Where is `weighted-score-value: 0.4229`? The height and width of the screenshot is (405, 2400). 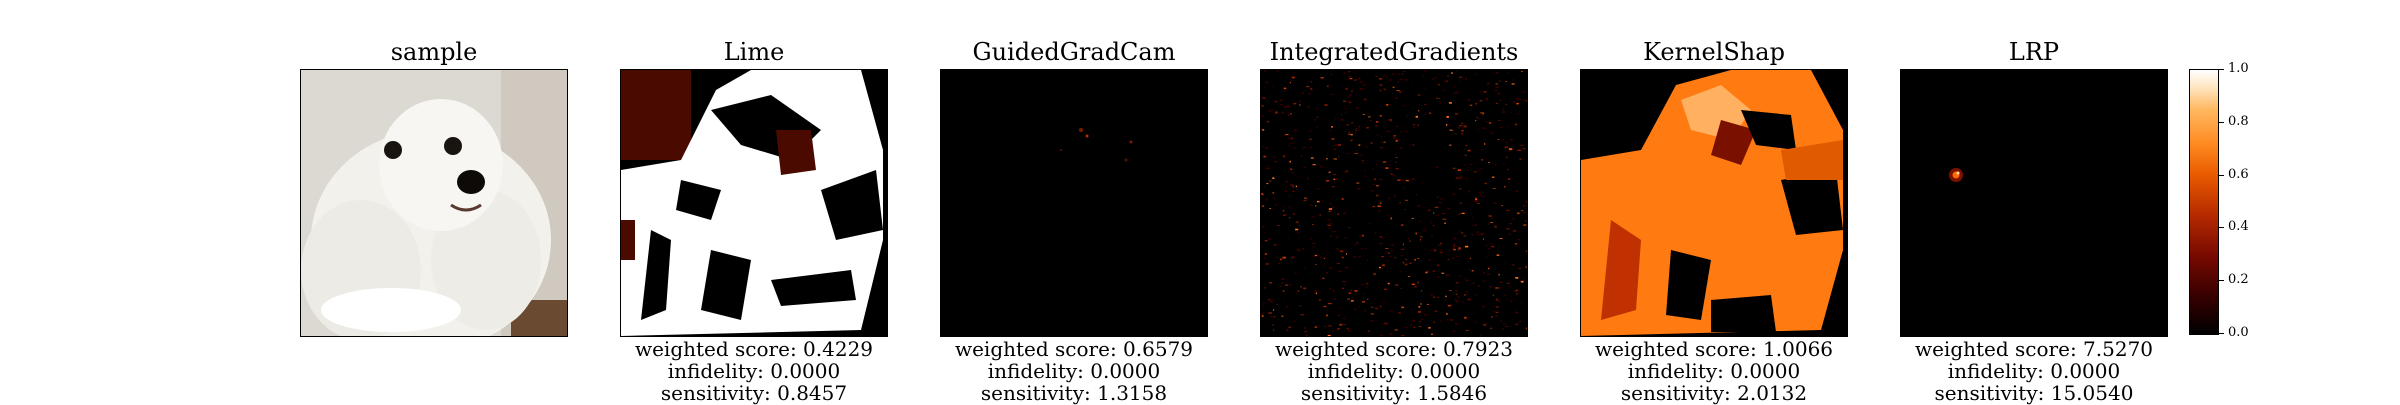 weighted-score-value: 0.4229 is located at coordinates (838, 349).